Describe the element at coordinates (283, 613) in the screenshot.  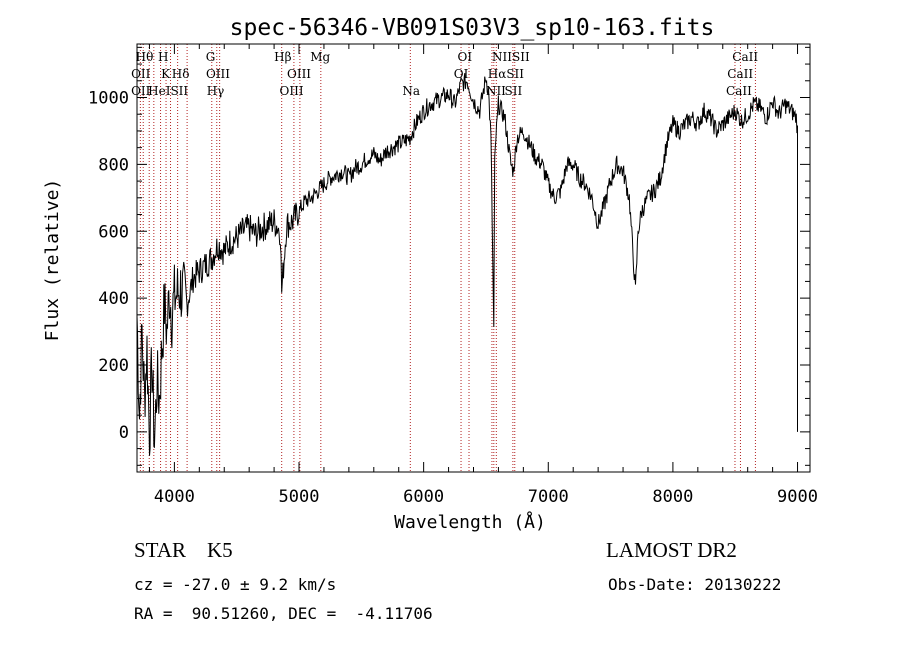
I see `coordinates: RA = 90.51260, DEC = -4.11706` at that location.